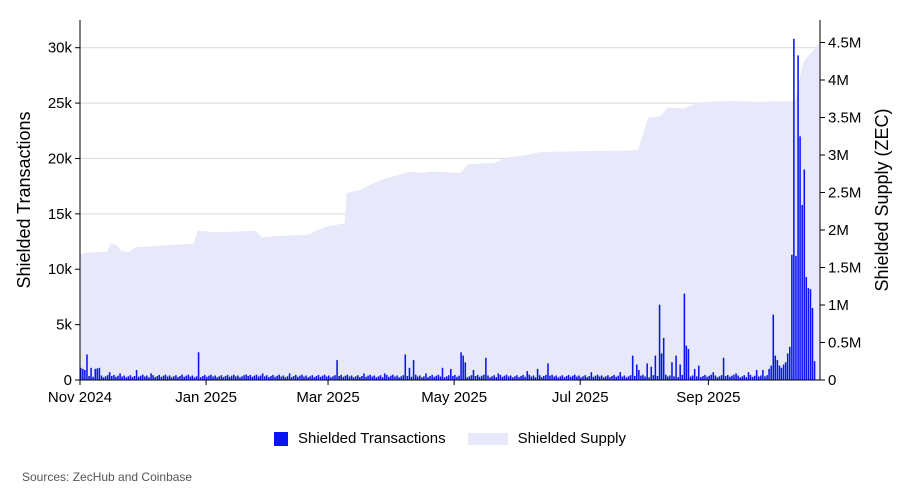 This screenshot has width=900, height=500. I want to click on right-tick-label: 1M, so click(838, 305).